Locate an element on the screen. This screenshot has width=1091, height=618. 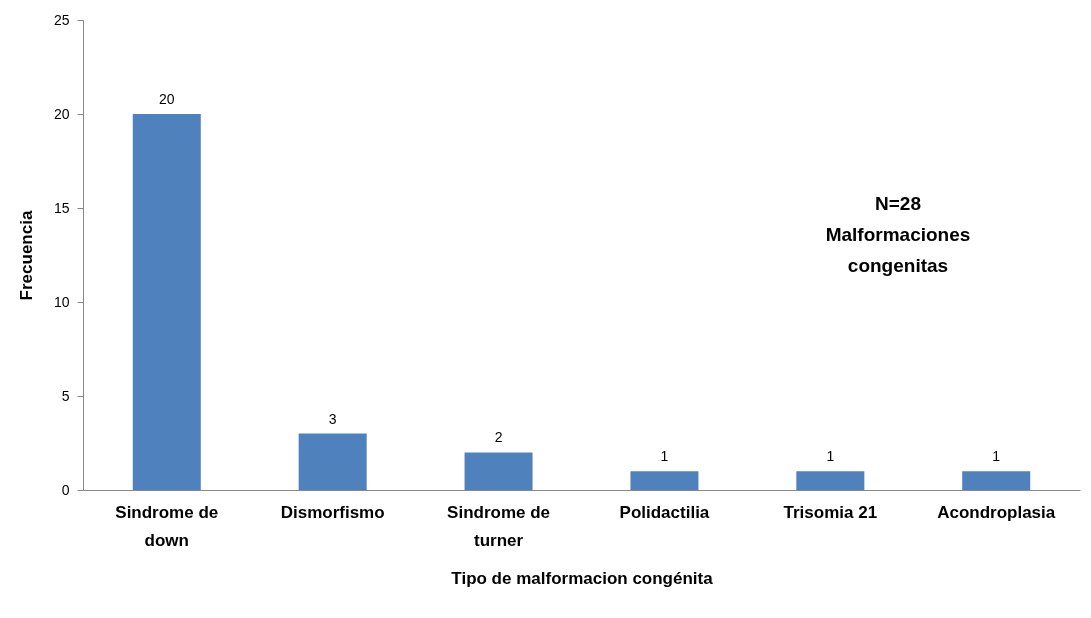
x-tick-label: Acondroplasia is located at coordinates (996, 512).